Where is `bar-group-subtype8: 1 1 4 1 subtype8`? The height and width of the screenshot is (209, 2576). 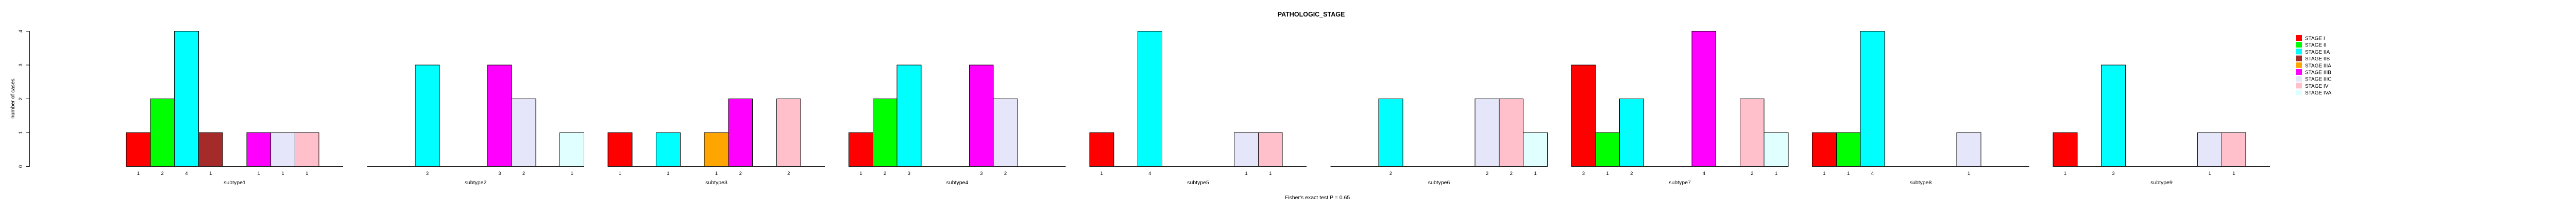 bar-group-subtype8: 1 1 4 1 subtype8 is located at coordinates (1920, 108).